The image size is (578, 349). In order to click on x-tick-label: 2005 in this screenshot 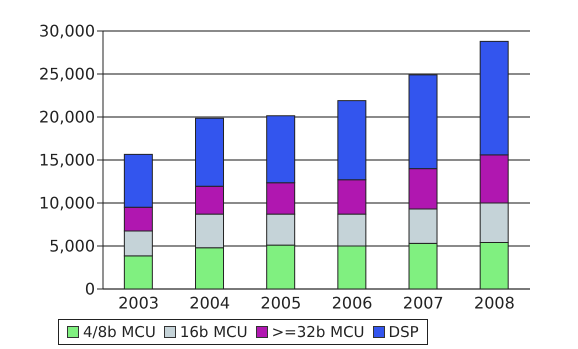, I will do `click(281, 302)`.